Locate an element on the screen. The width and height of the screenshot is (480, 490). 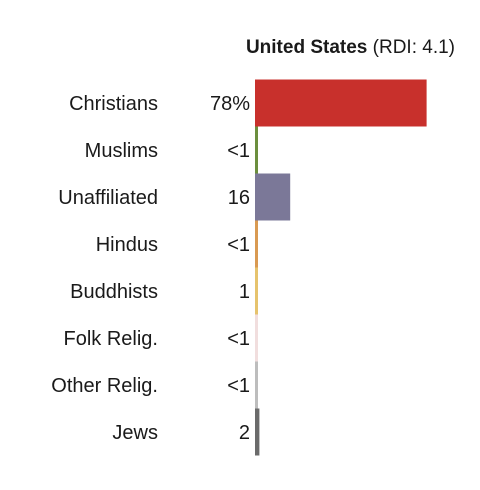
category-label: Other Relig. is located at coordinates (104, 386).